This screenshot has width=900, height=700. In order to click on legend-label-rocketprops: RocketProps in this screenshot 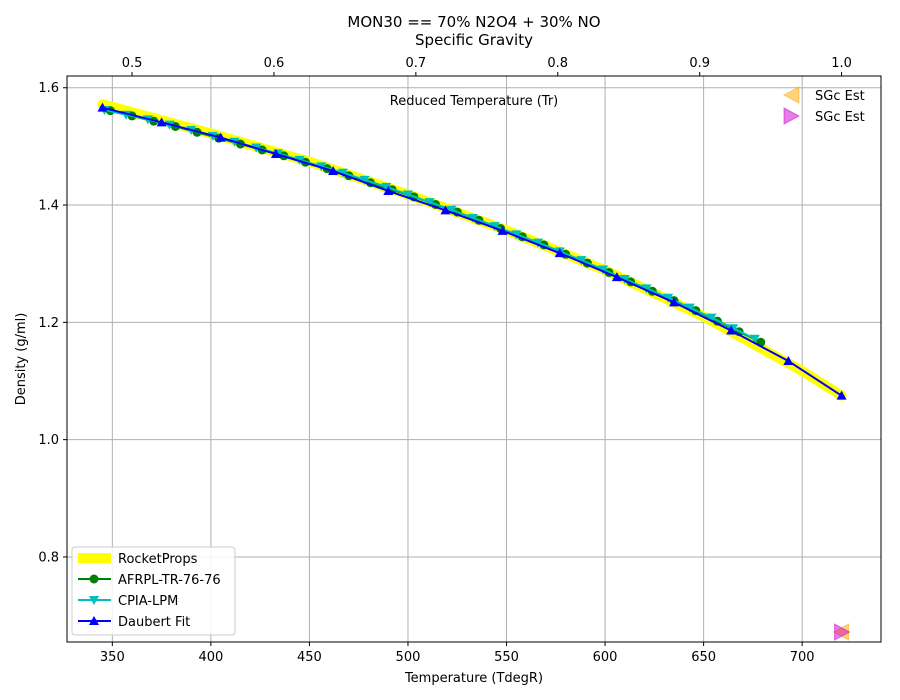, I will do `click(158, 559)`.